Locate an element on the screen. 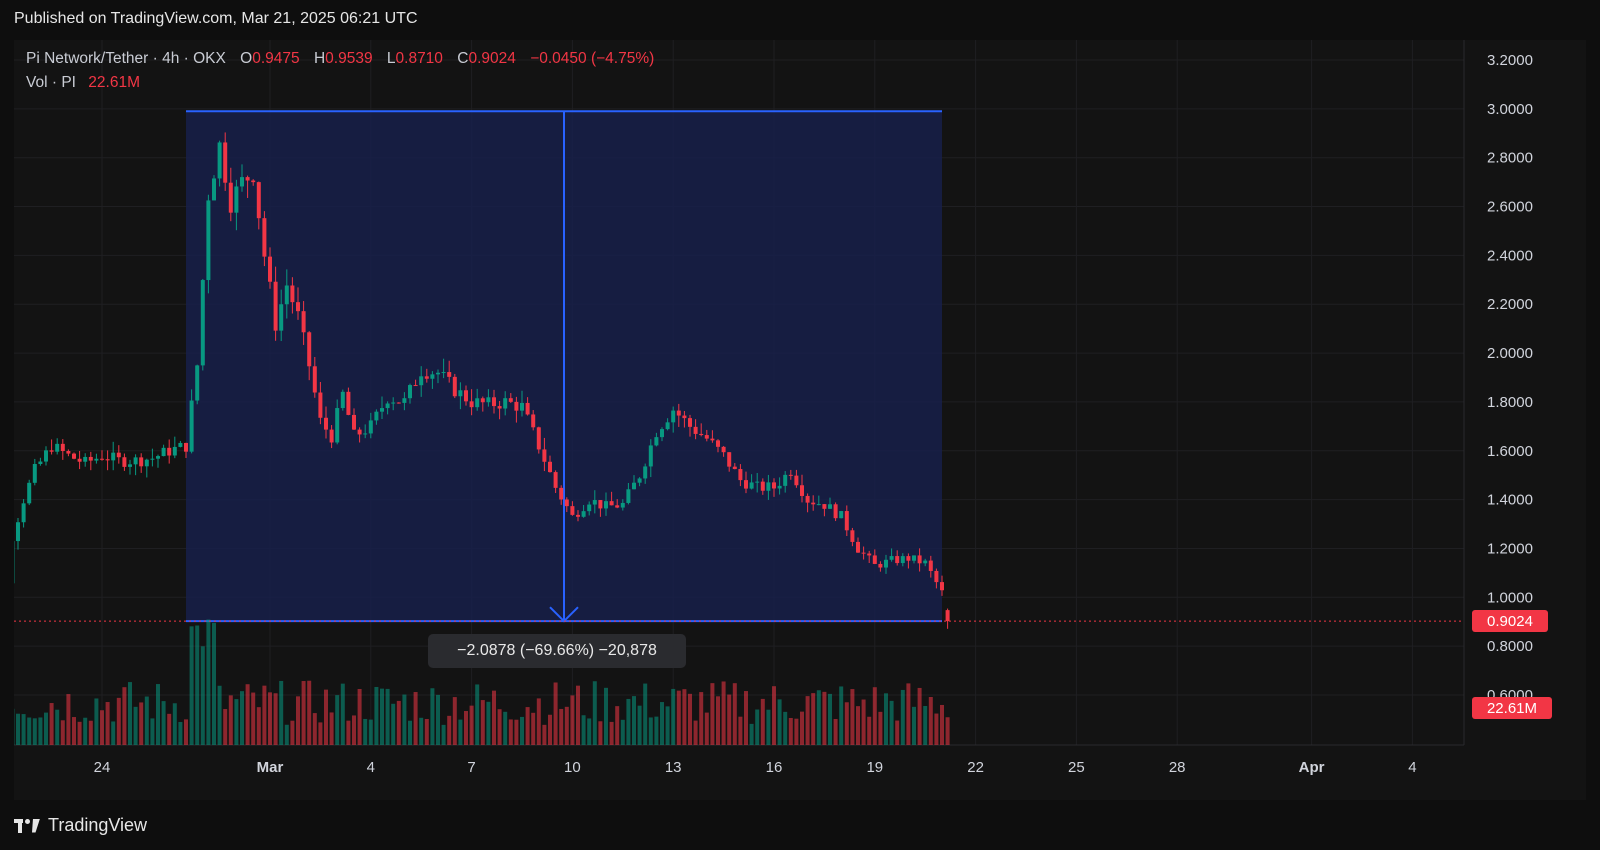  y-tick-label: 2.2000 is located at coordinates (1510, 304).